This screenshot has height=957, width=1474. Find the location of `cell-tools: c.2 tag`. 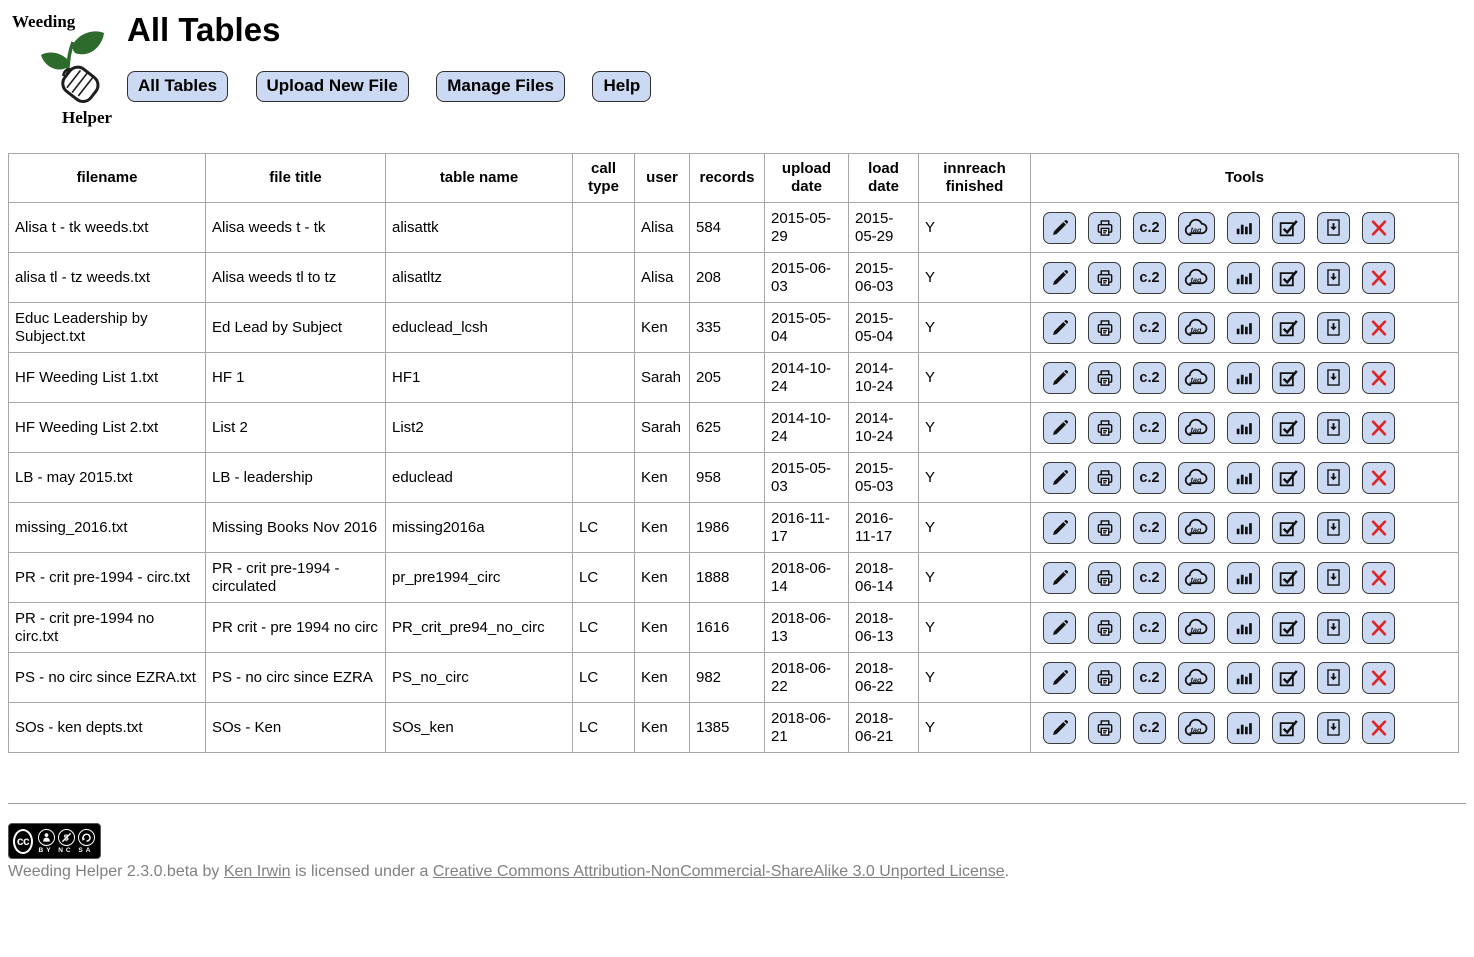

cell-tools: c.2 tag is located at coordinates (1244, 627).